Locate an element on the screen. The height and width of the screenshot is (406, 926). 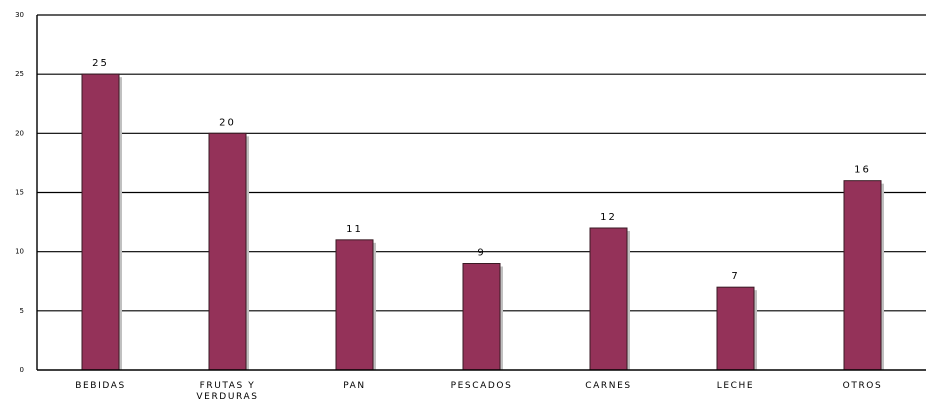
y-tick-label: 5 is located at coordinates (22, 311).